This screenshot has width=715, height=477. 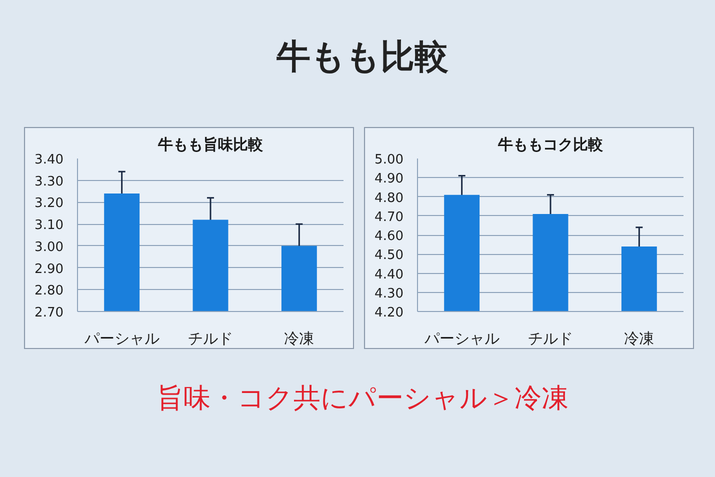 What do you see at coordinates (389, 236) in the screenshot?
I see `y-tick-label: 4.60` at bounding box center [389, 236].